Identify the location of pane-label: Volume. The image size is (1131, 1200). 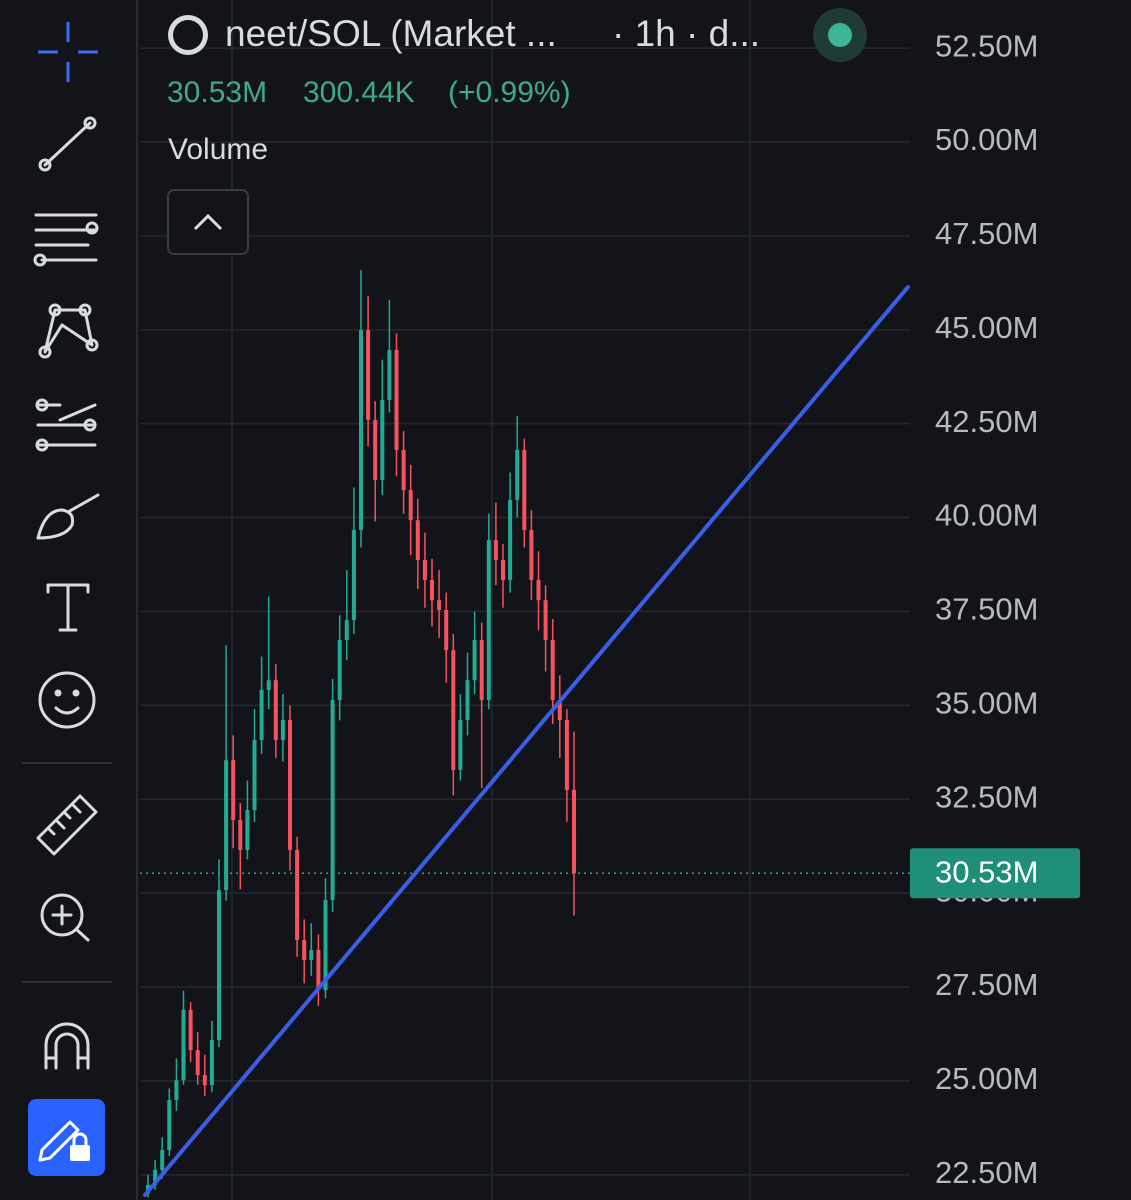
(218, 149).